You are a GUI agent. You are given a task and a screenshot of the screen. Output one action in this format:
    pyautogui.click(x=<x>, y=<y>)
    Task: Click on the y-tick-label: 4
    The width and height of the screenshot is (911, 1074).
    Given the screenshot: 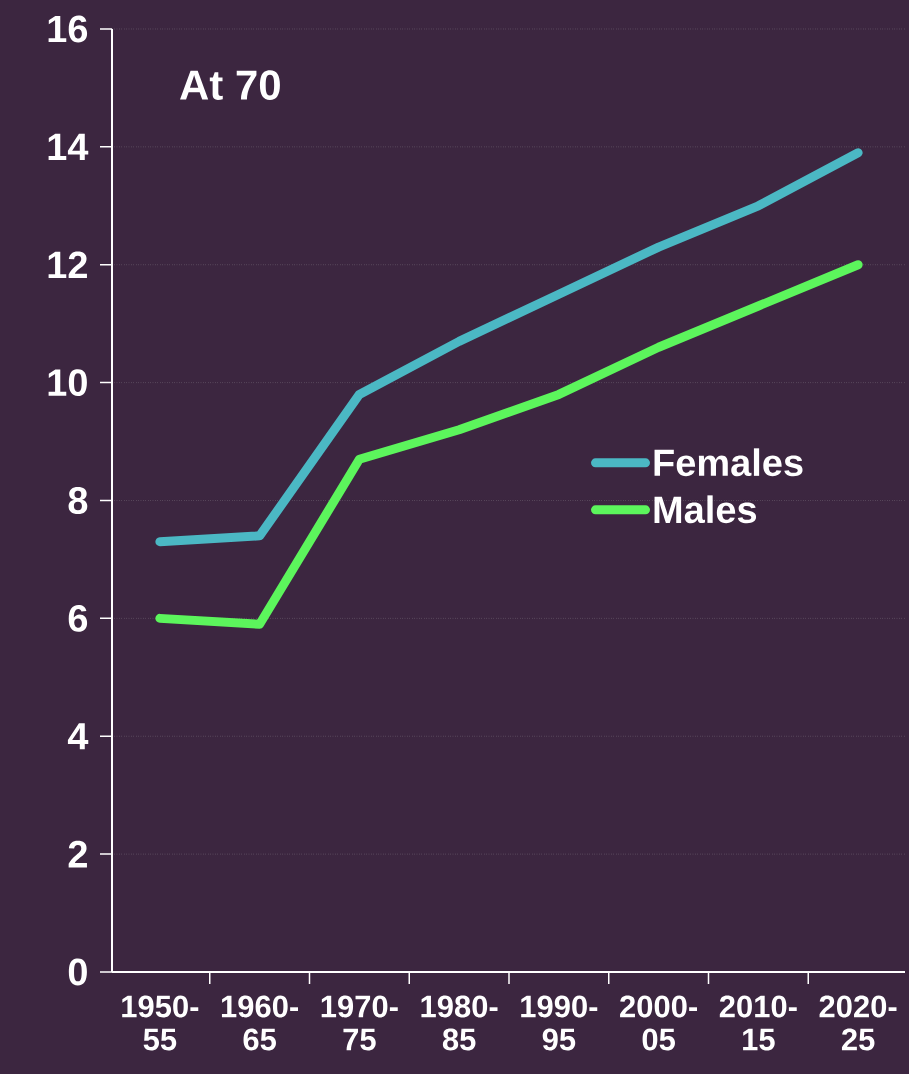 What is the action you would take?
    pyautogui.click(x=78, y=736)
    